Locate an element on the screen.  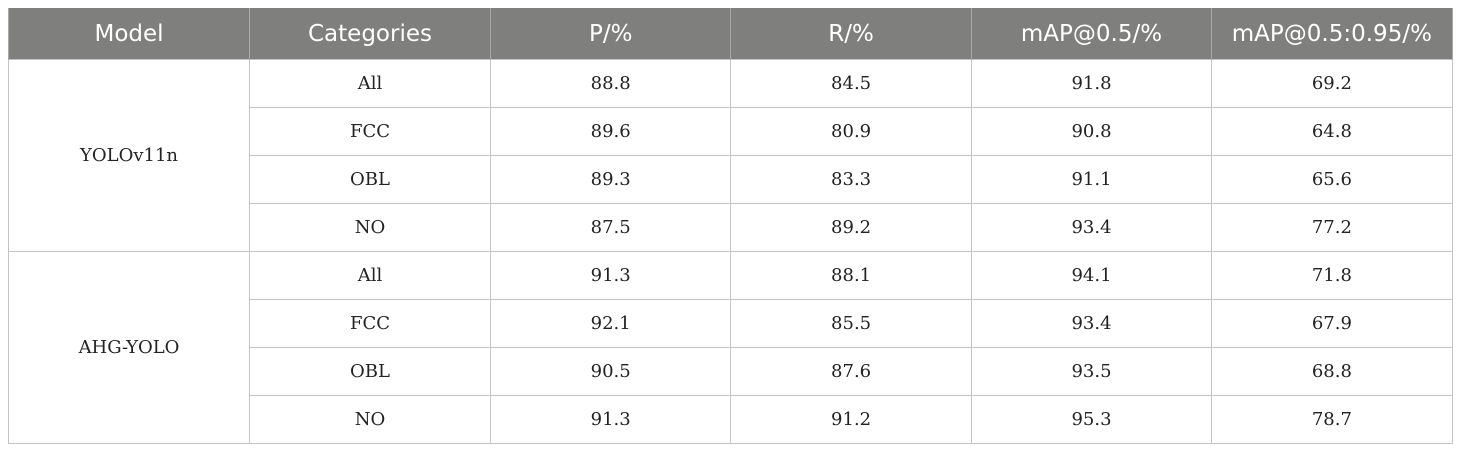
recall-cell: 85.5 is located at coordinates (851, 323).